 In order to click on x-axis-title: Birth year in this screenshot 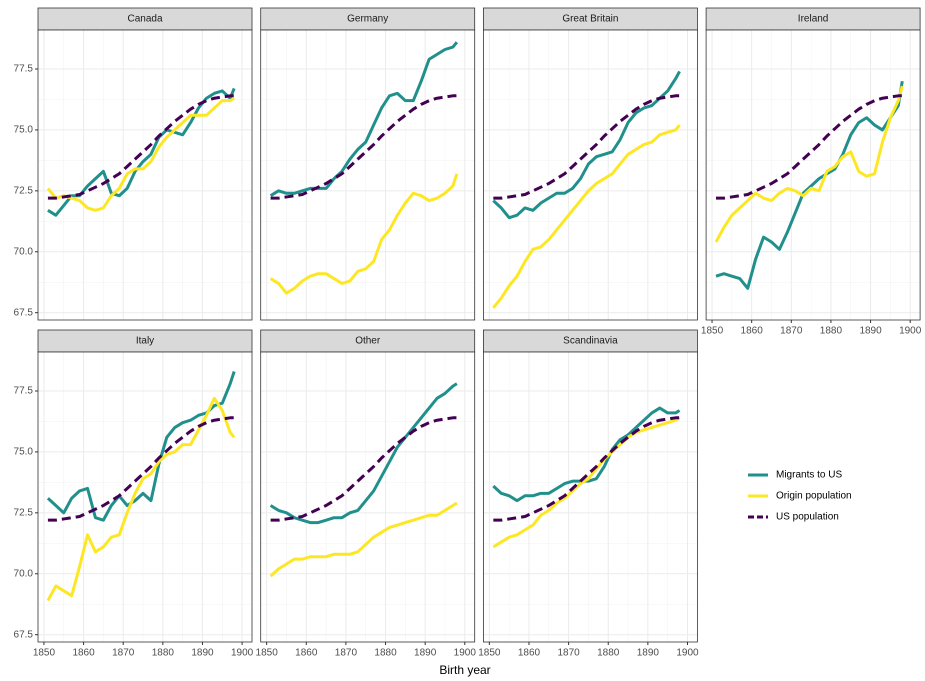, I will do `click(464, 670)`.